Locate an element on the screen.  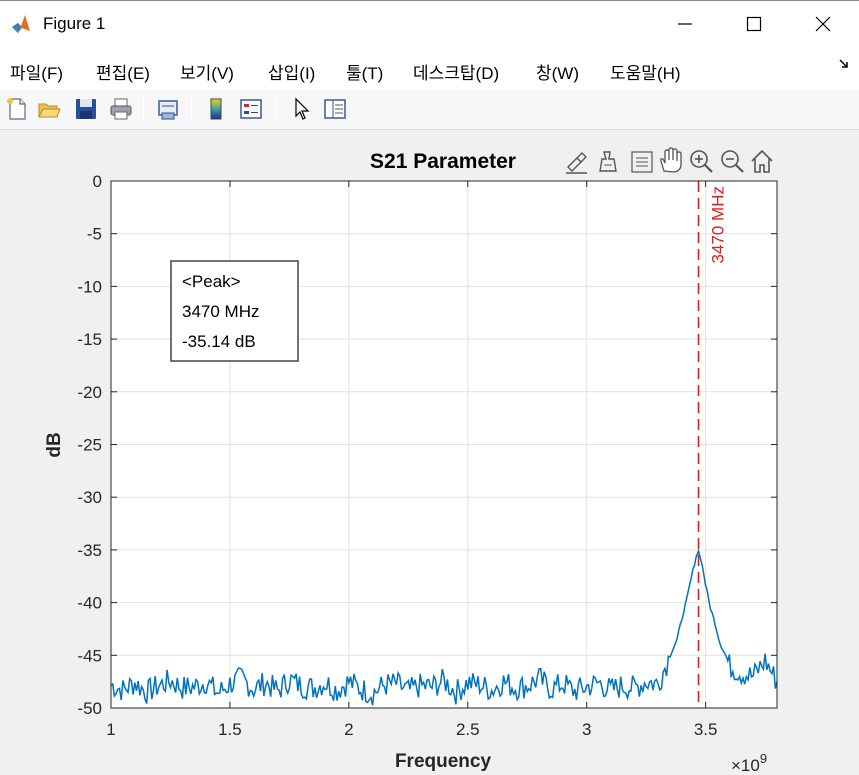
y-axis-label: dB is located at coordinates (54, 444).